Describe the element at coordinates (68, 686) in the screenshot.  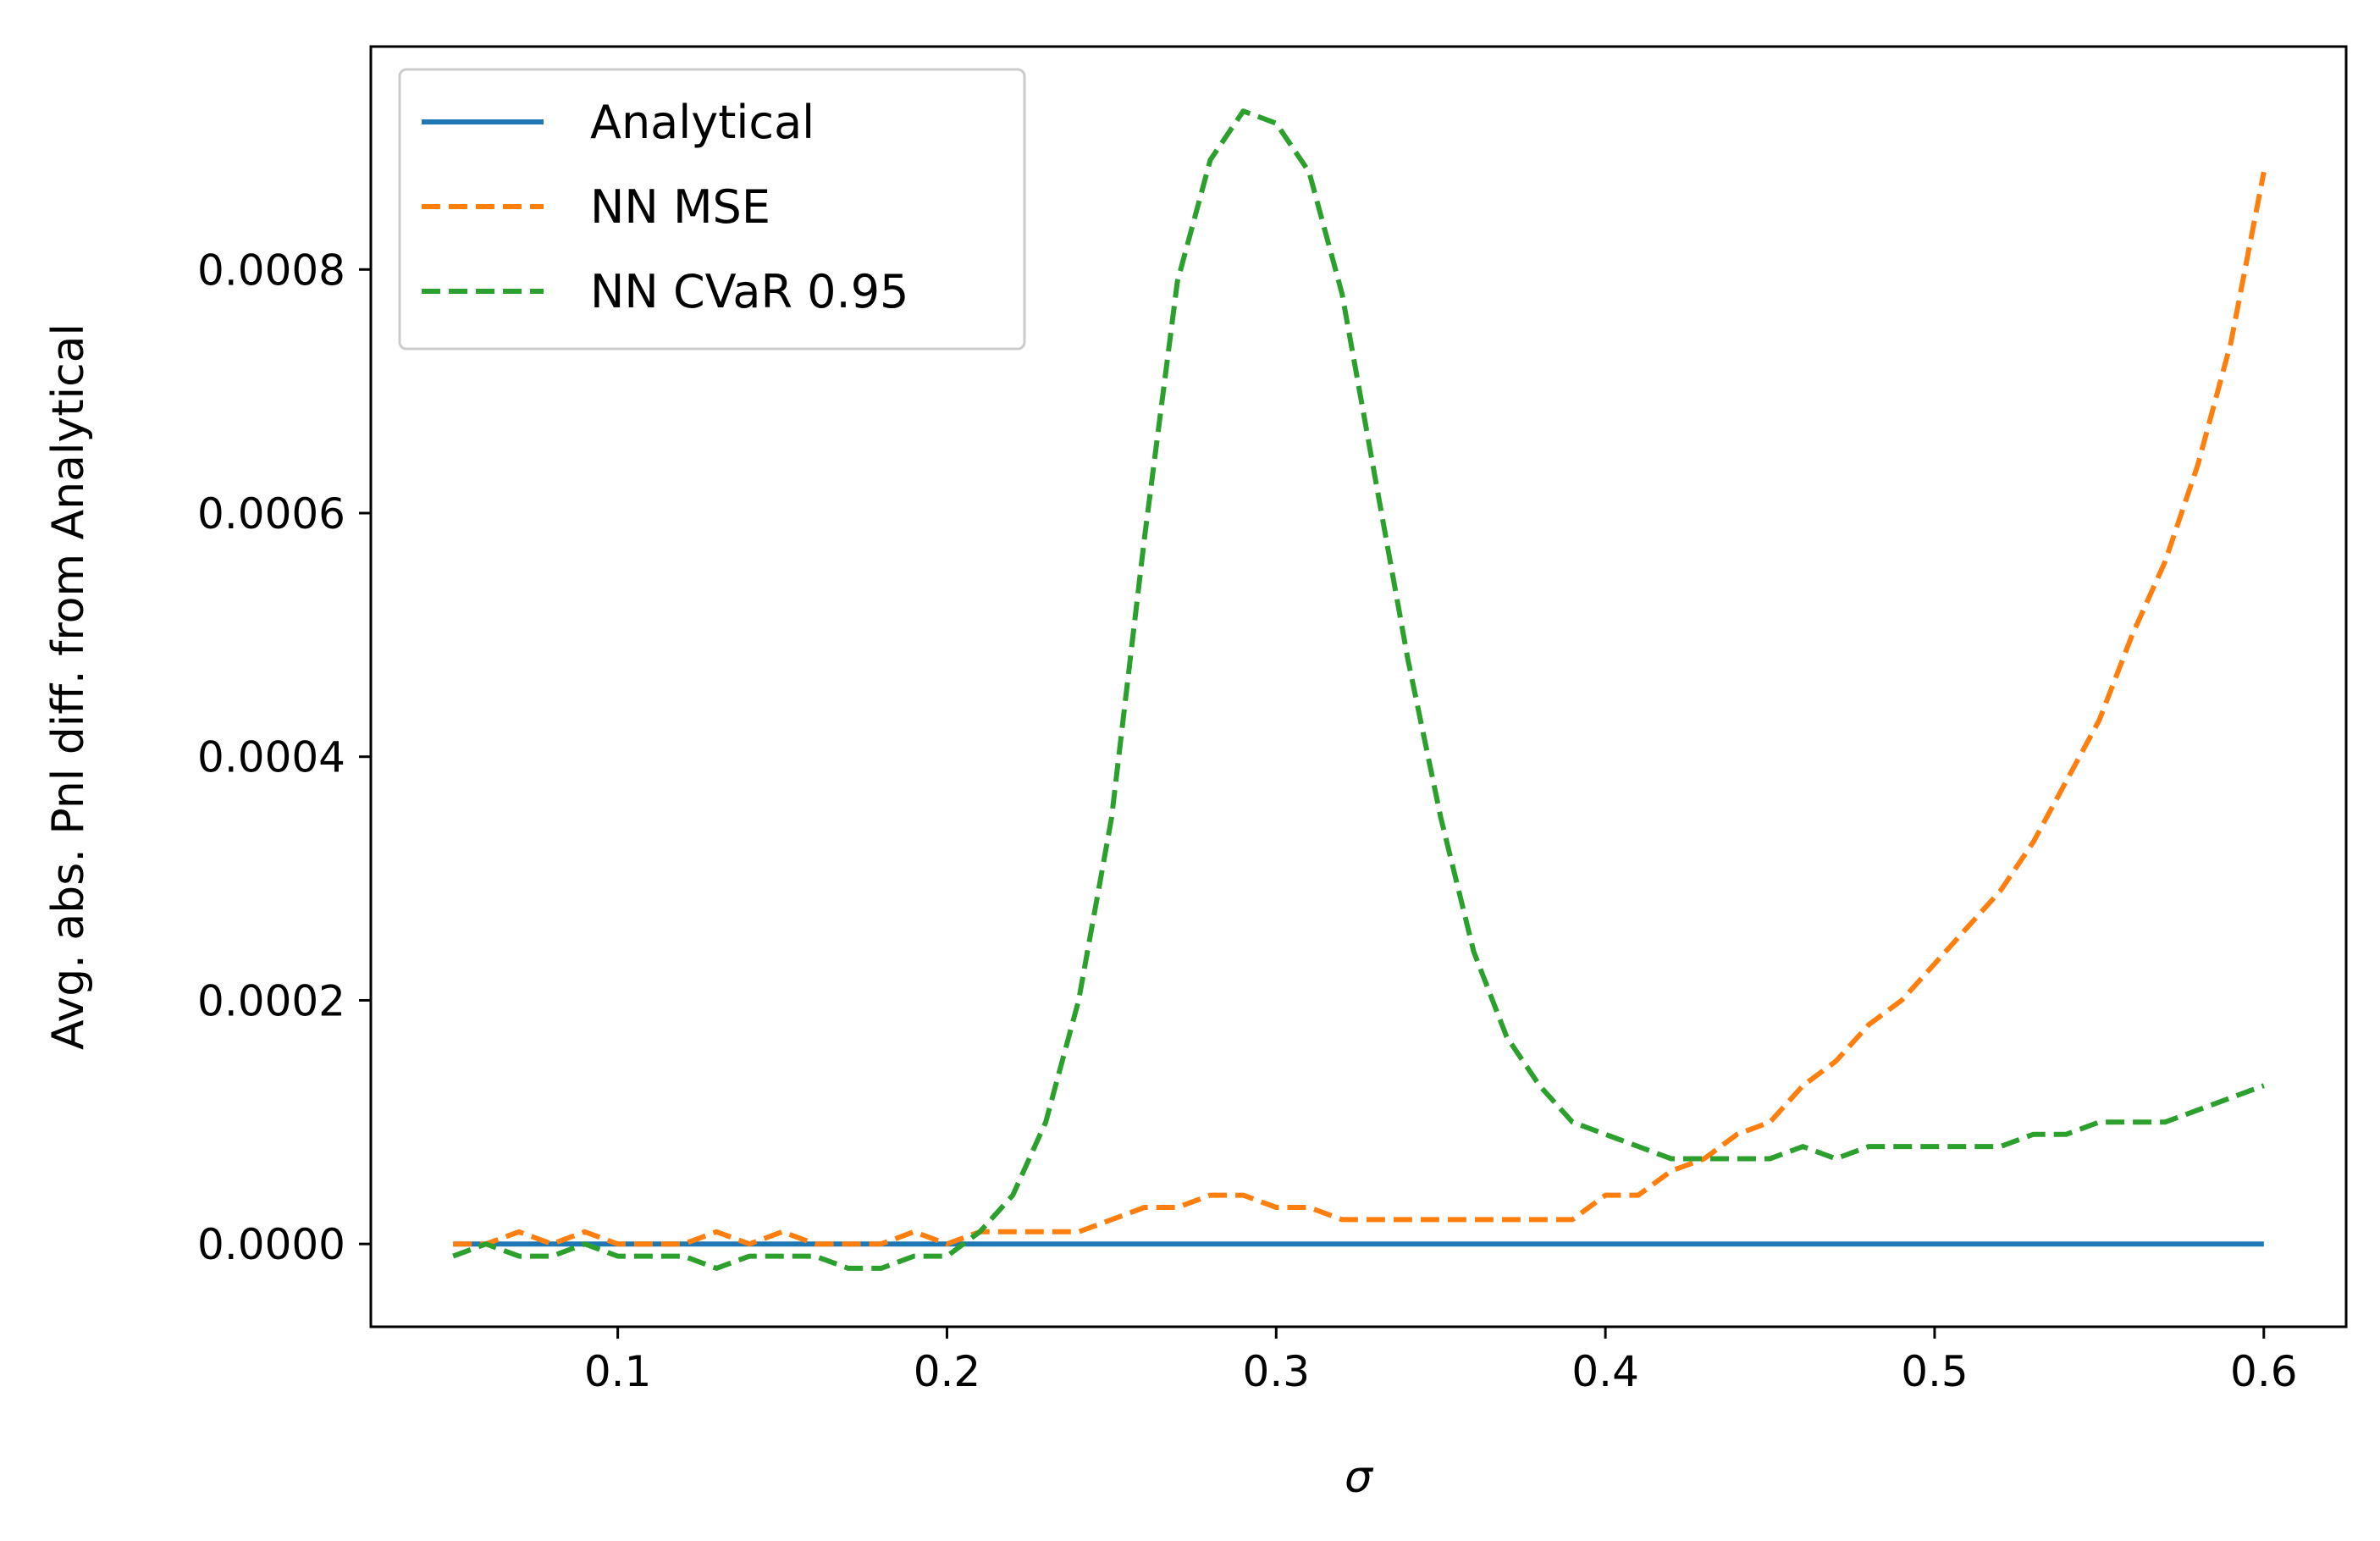
I see `y-axis-label: Avg. abs. Pnl diff. from Analytical` at that location.